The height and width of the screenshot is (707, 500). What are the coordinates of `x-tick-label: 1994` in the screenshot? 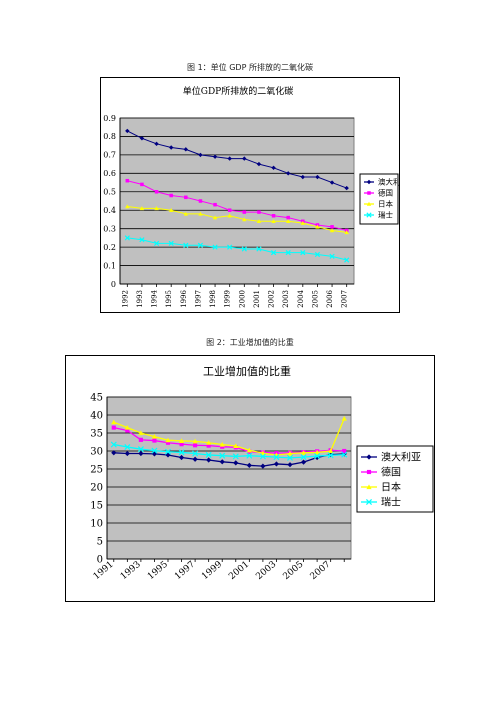 It's located at (155, 298).